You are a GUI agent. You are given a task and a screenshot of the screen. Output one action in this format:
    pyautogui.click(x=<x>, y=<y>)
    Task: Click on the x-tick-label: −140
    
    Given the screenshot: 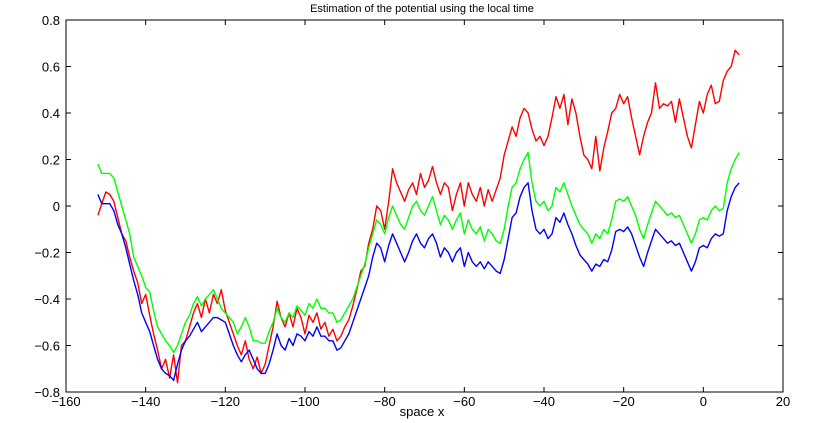 What is the action you would take?
    pyautogui.click(x=145, y=401)
    